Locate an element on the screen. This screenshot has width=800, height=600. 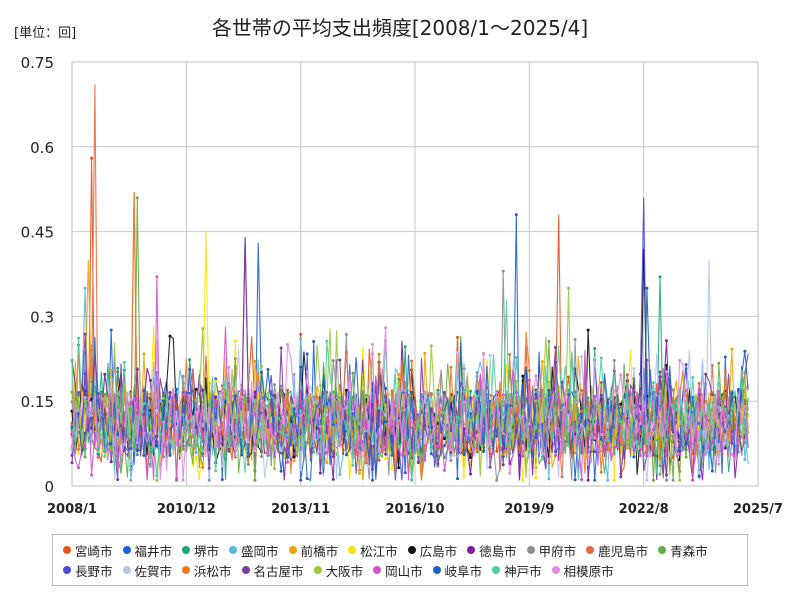
legend-item: 松江市 is located at coordinates (373, 550).